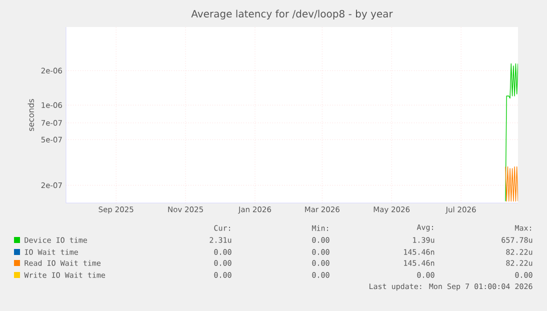 This screenshot has width=547, height=311. I want to click on y-axis-title: seconds, so click(31, 115).